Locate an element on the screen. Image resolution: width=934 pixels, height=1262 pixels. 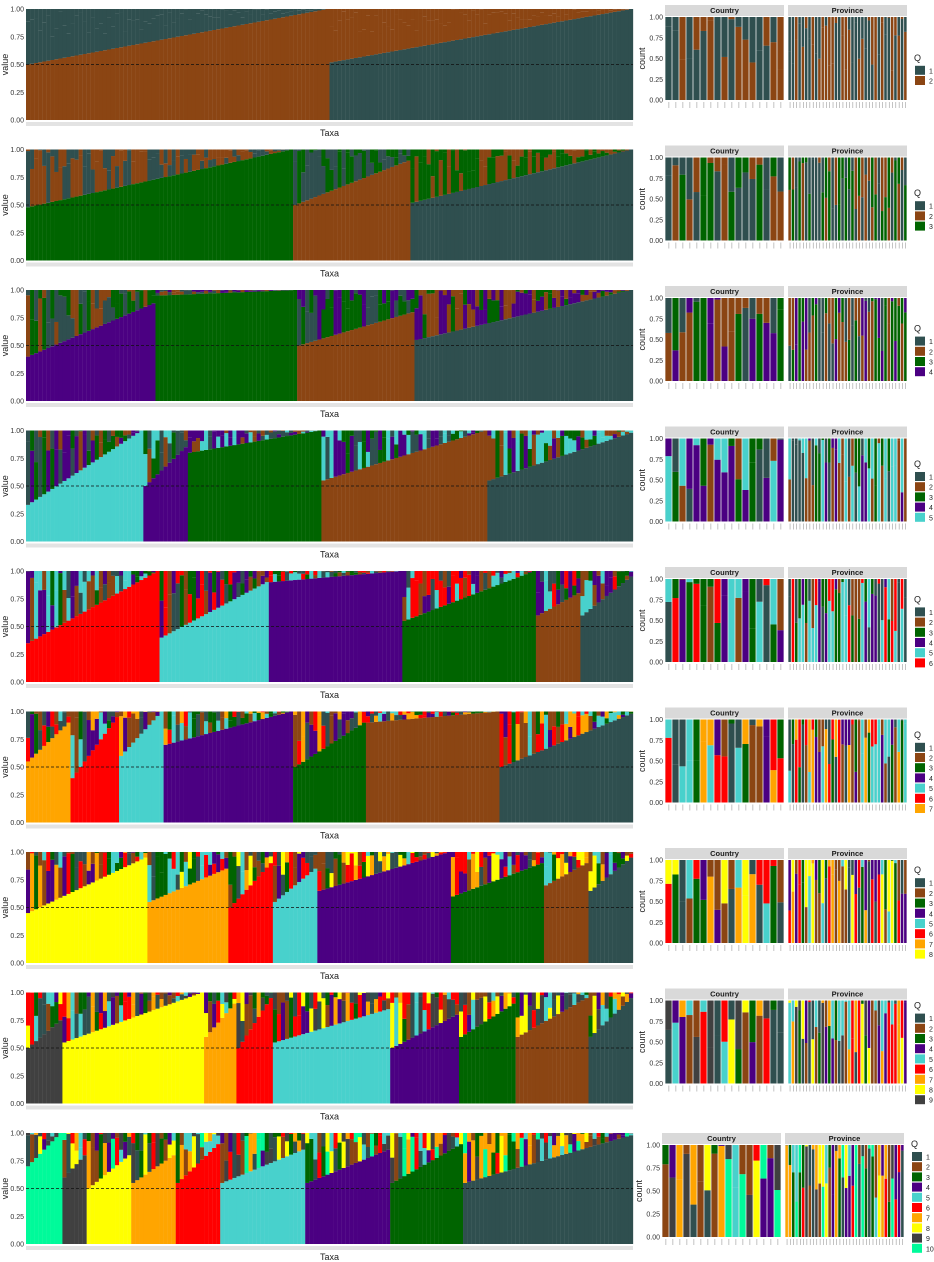
taxa-tick-strip is located at coordinates (329, 264).